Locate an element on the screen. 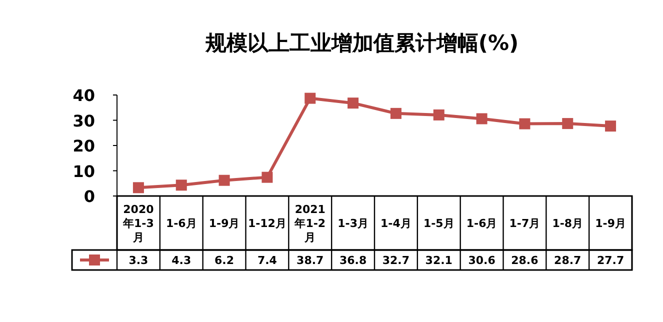 The height and width of the screenshot is (322, 663). data-label: 38.7 is located at coordinates (310, 260).